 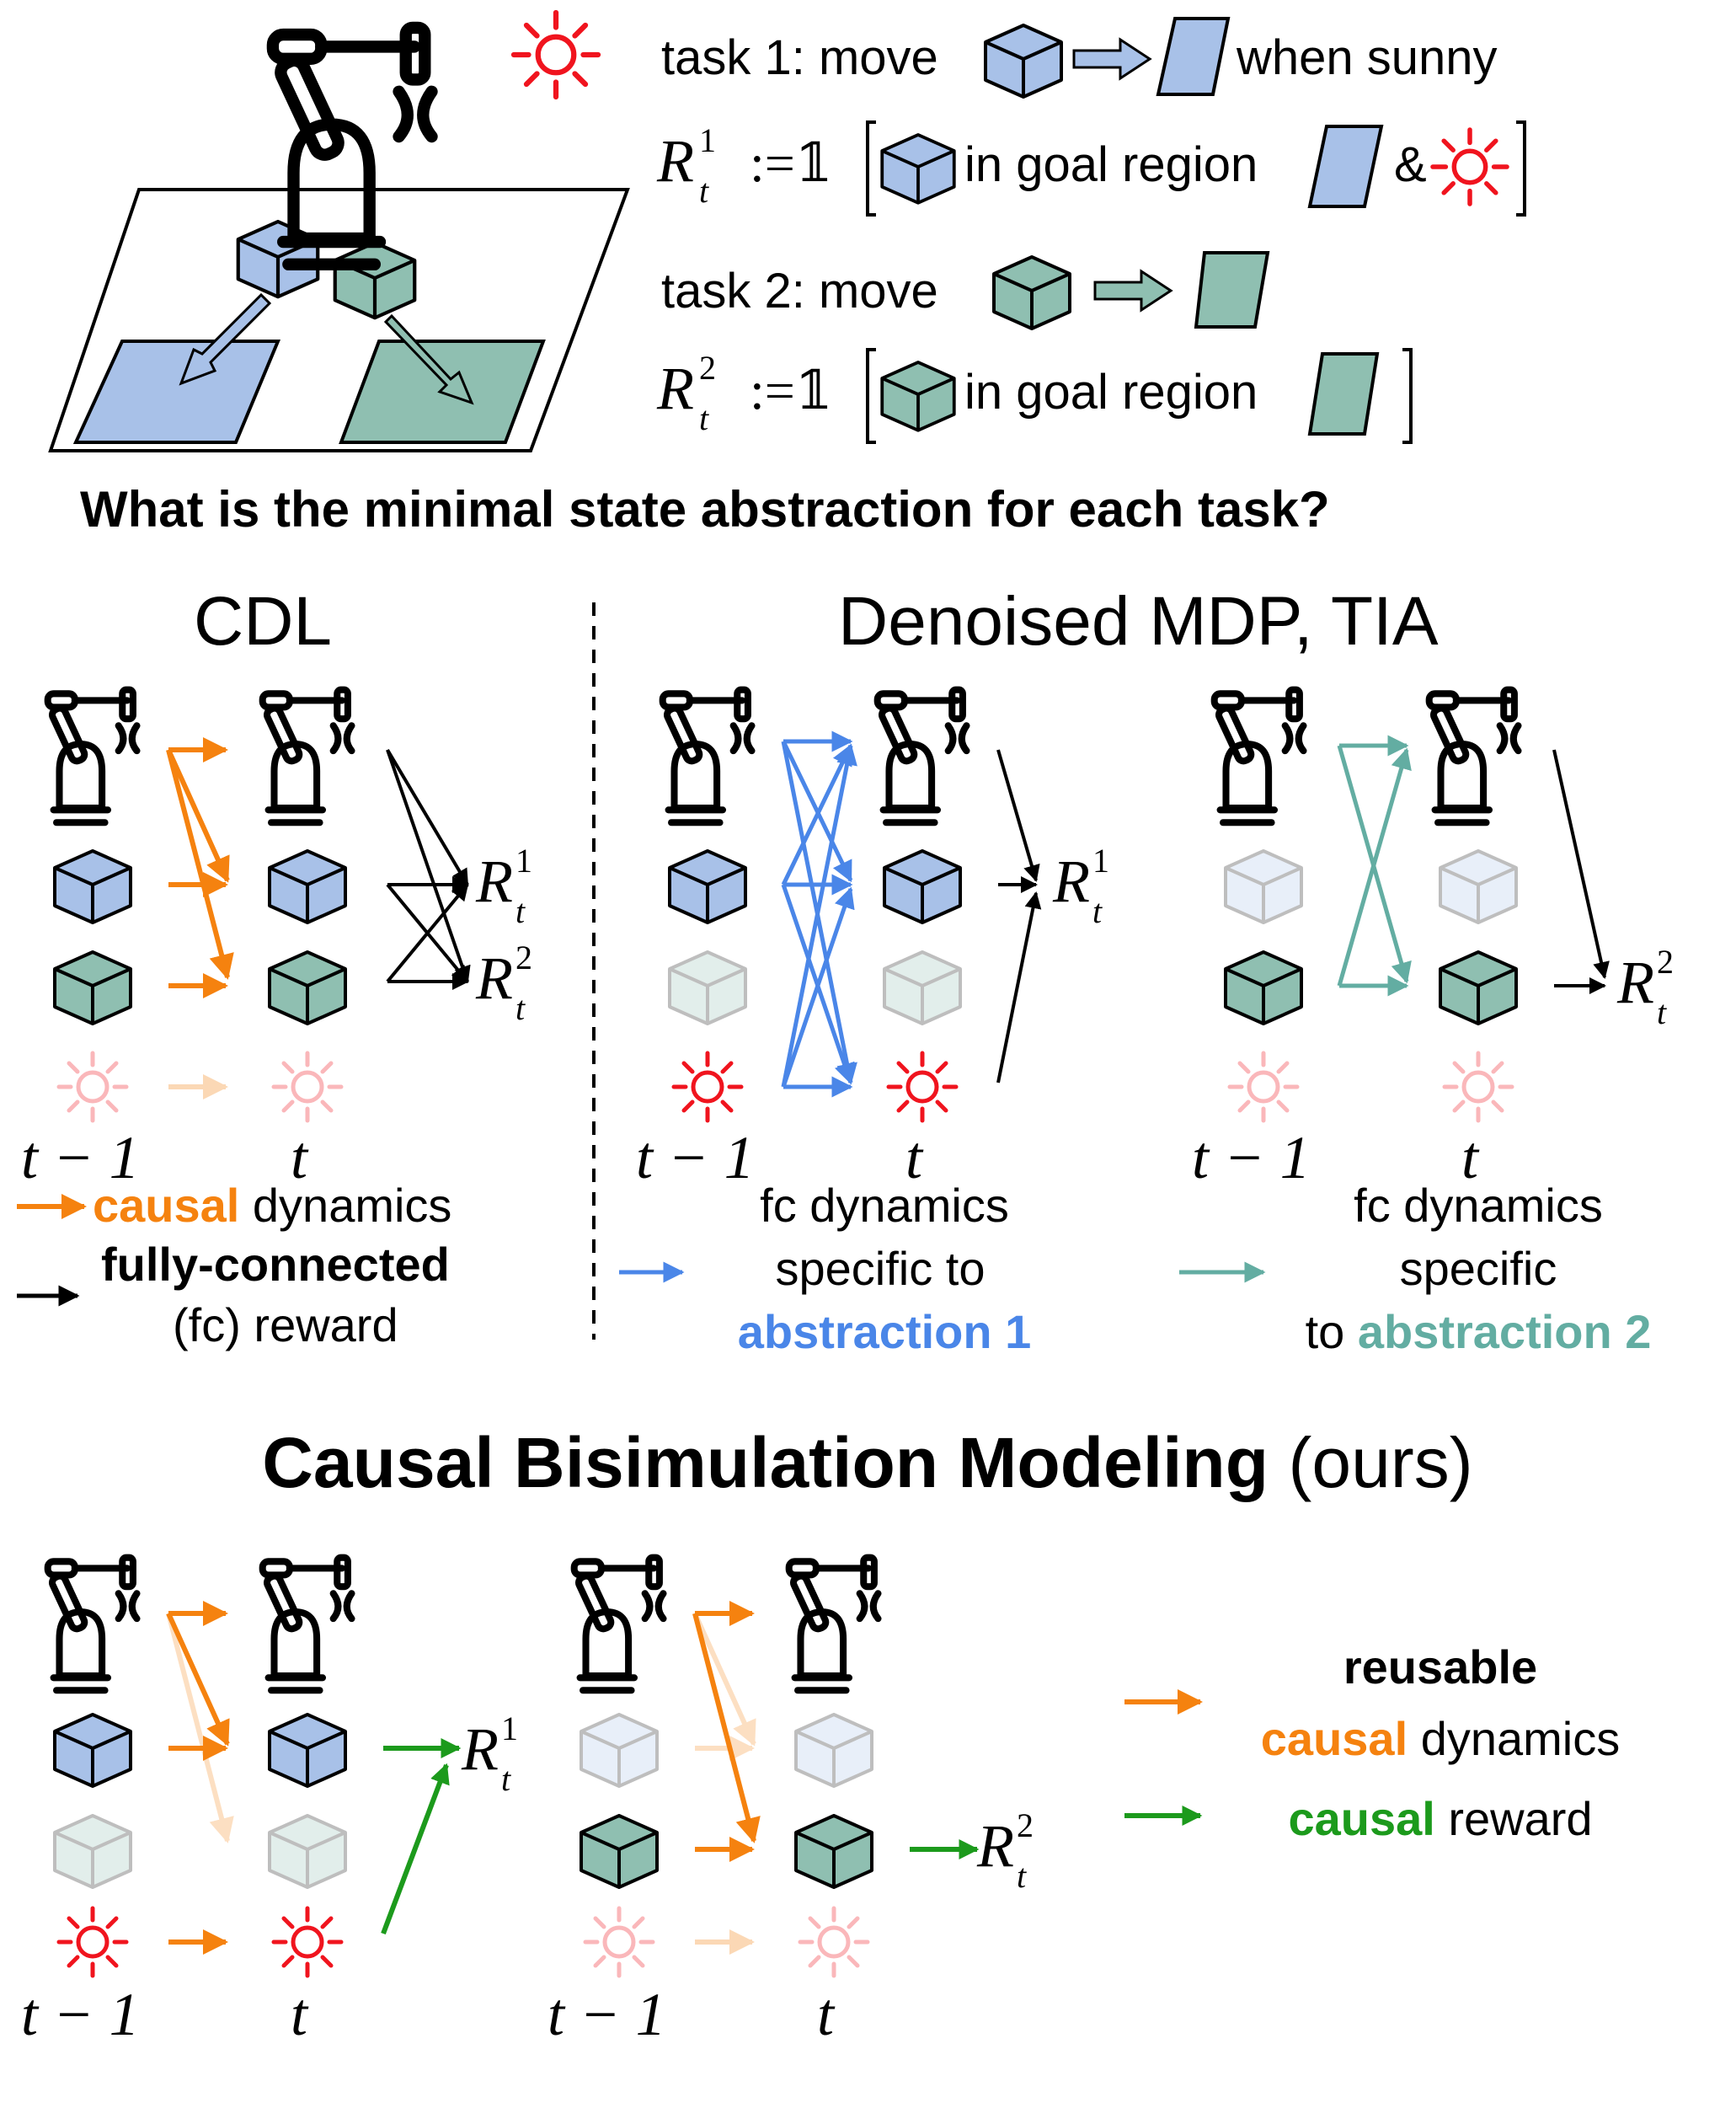 I want to click on svg-text: to abstraction 2, so click(x=1479, y=1332).